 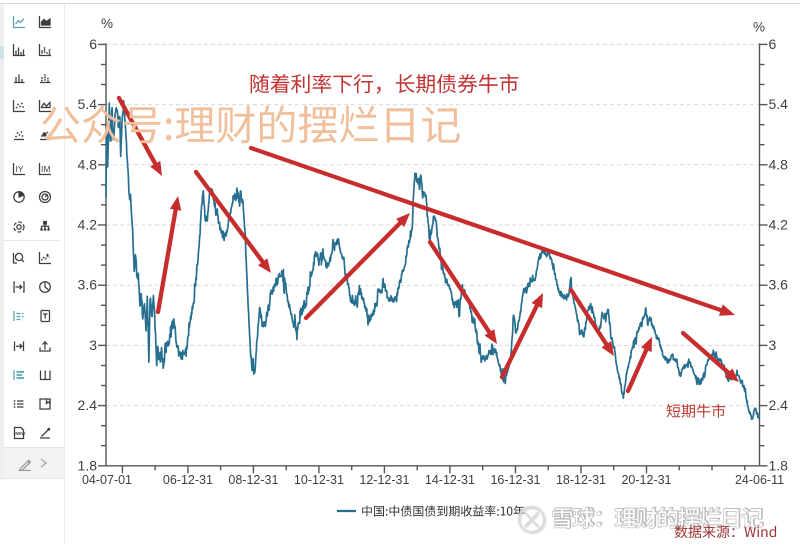 What do you see at coordinates (515, 480) in the screenshot?
I see `svg-text: 16-12-31` at bounding box center [515, 480].